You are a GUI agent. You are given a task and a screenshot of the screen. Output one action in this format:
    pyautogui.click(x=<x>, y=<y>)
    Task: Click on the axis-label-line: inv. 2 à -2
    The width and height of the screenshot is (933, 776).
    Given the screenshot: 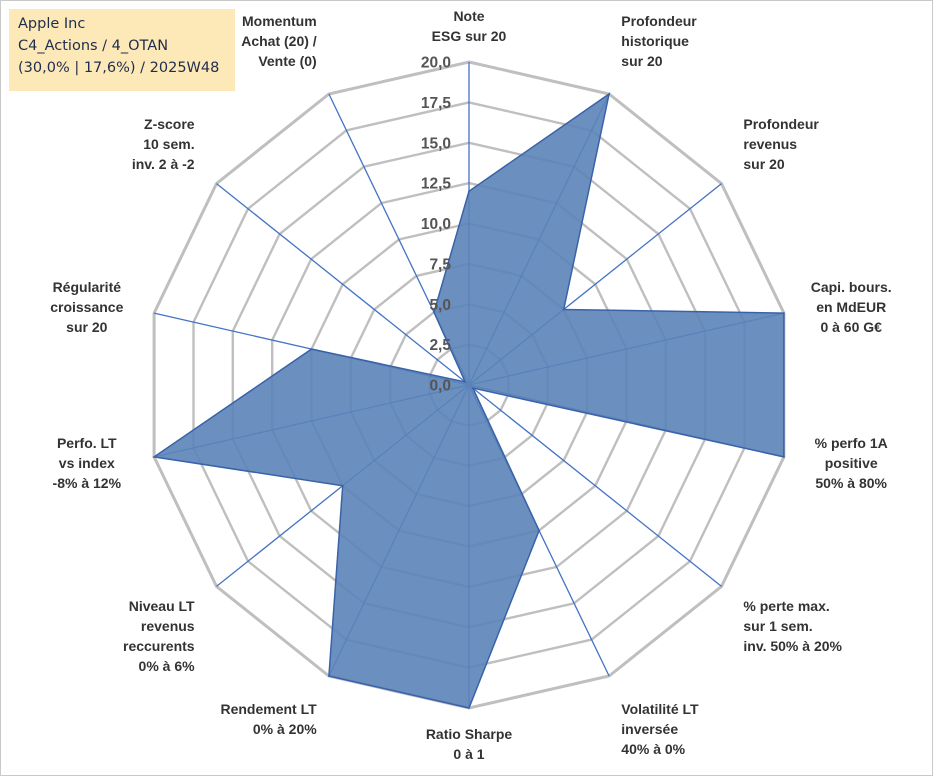 What is the action you would take?
    pyautogui.click(x=163, y=164)
    